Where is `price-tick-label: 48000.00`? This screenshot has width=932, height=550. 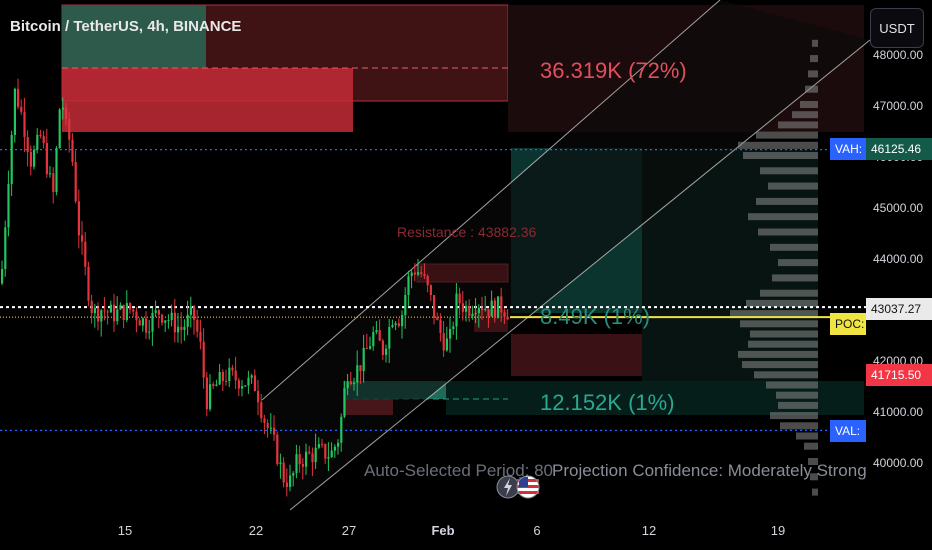
price-tick-label: 48000.00 is located at coordinates (898, 55).